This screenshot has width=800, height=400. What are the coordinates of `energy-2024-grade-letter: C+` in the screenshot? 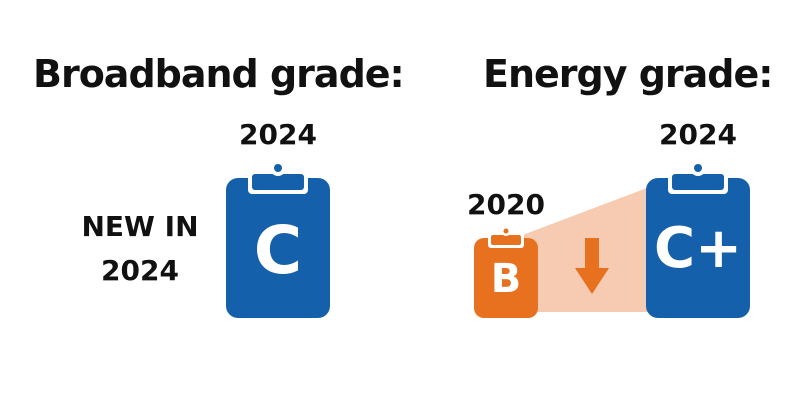 It's located at (698, 248).